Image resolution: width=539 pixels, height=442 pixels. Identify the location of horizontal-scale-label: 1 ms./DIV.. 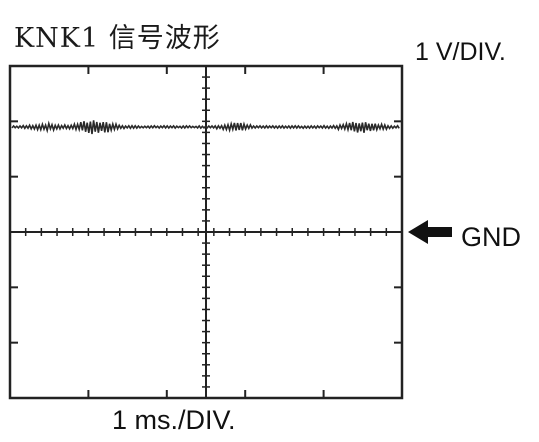
(174, 420).